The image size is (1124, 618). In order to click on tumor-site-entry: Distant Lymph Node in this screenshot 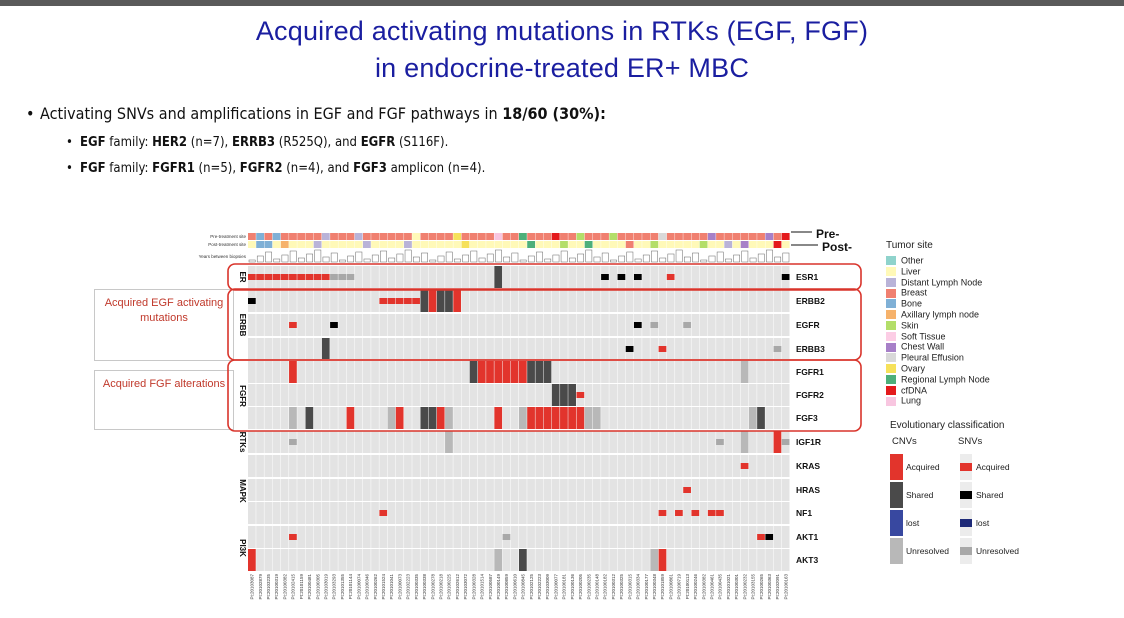, I will do `click(934, 282)`.